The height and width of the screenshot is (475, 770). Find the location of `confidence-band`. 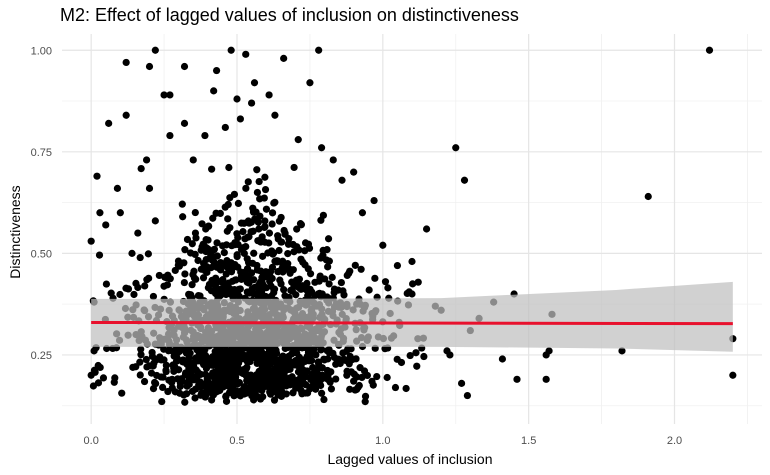

confidence-band is located at coordinates (412, 316).